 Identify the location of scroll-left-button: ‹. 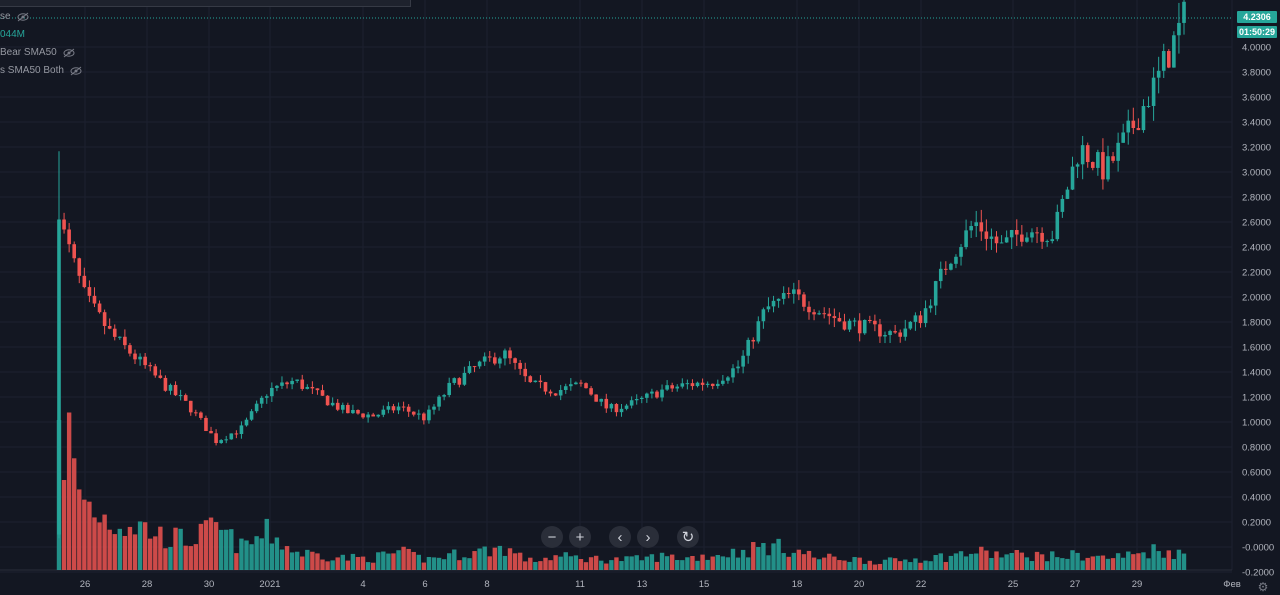
(620, 537).